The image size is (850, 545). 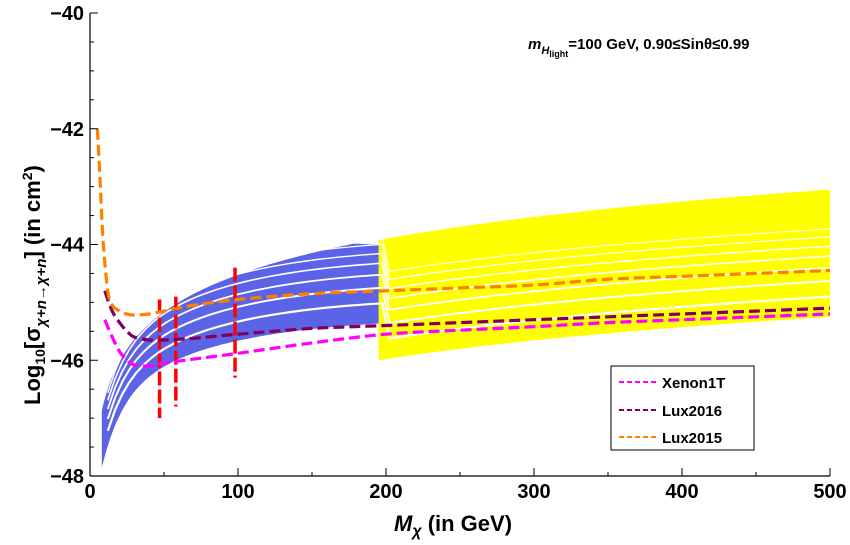 What do you see at coordinates (237, 492) in the screenshot?
I see `x-tick-label: 100` at bounding box center [237, 492].